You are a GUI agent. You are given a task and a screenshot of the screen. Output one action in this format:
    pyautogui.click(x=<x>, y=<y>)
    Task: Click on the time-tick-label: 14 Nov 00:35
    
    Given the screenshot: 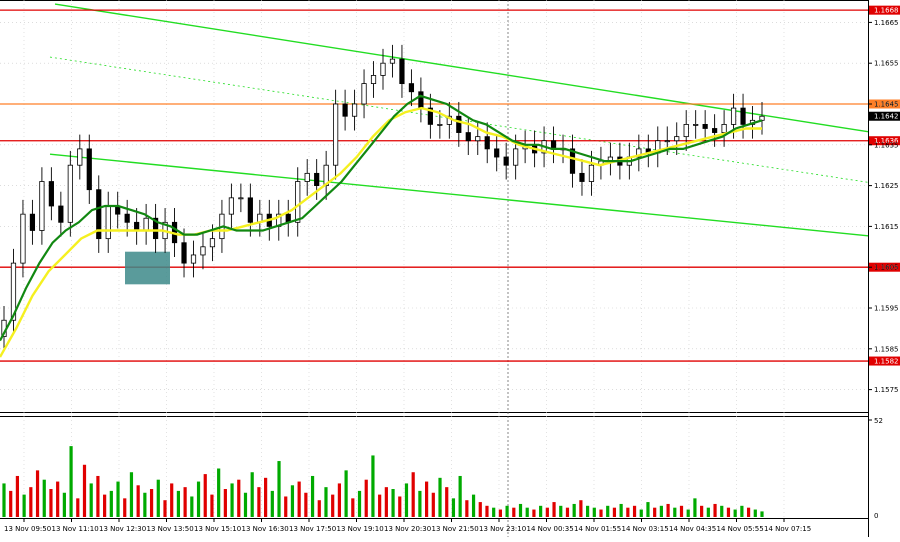 What is the action you would take?
    pyautogui.click(x=550, y=529)
    